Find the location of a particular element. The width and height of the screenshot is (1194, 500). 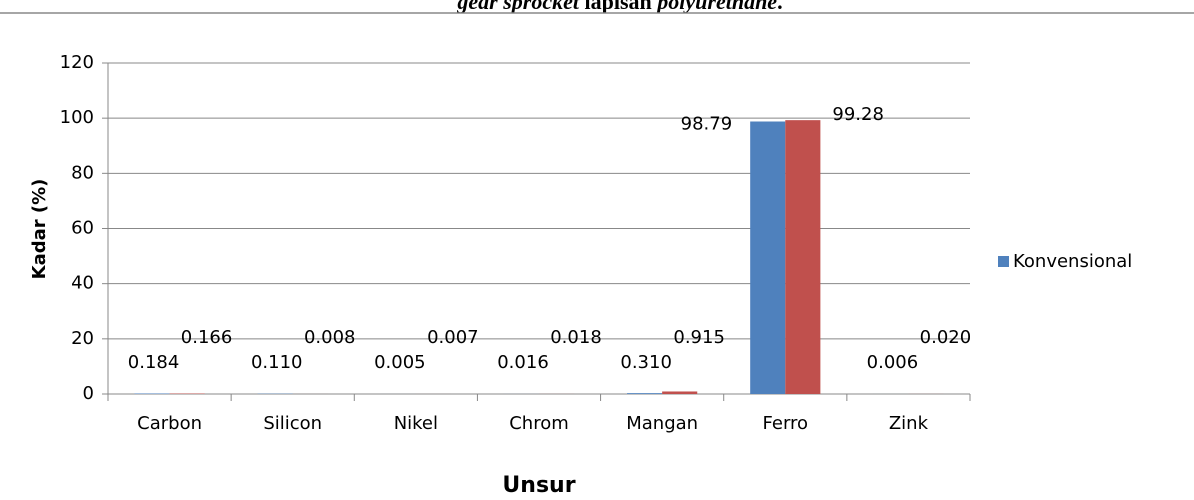

data-label: 99.28 is located at coordinates (858, 114).